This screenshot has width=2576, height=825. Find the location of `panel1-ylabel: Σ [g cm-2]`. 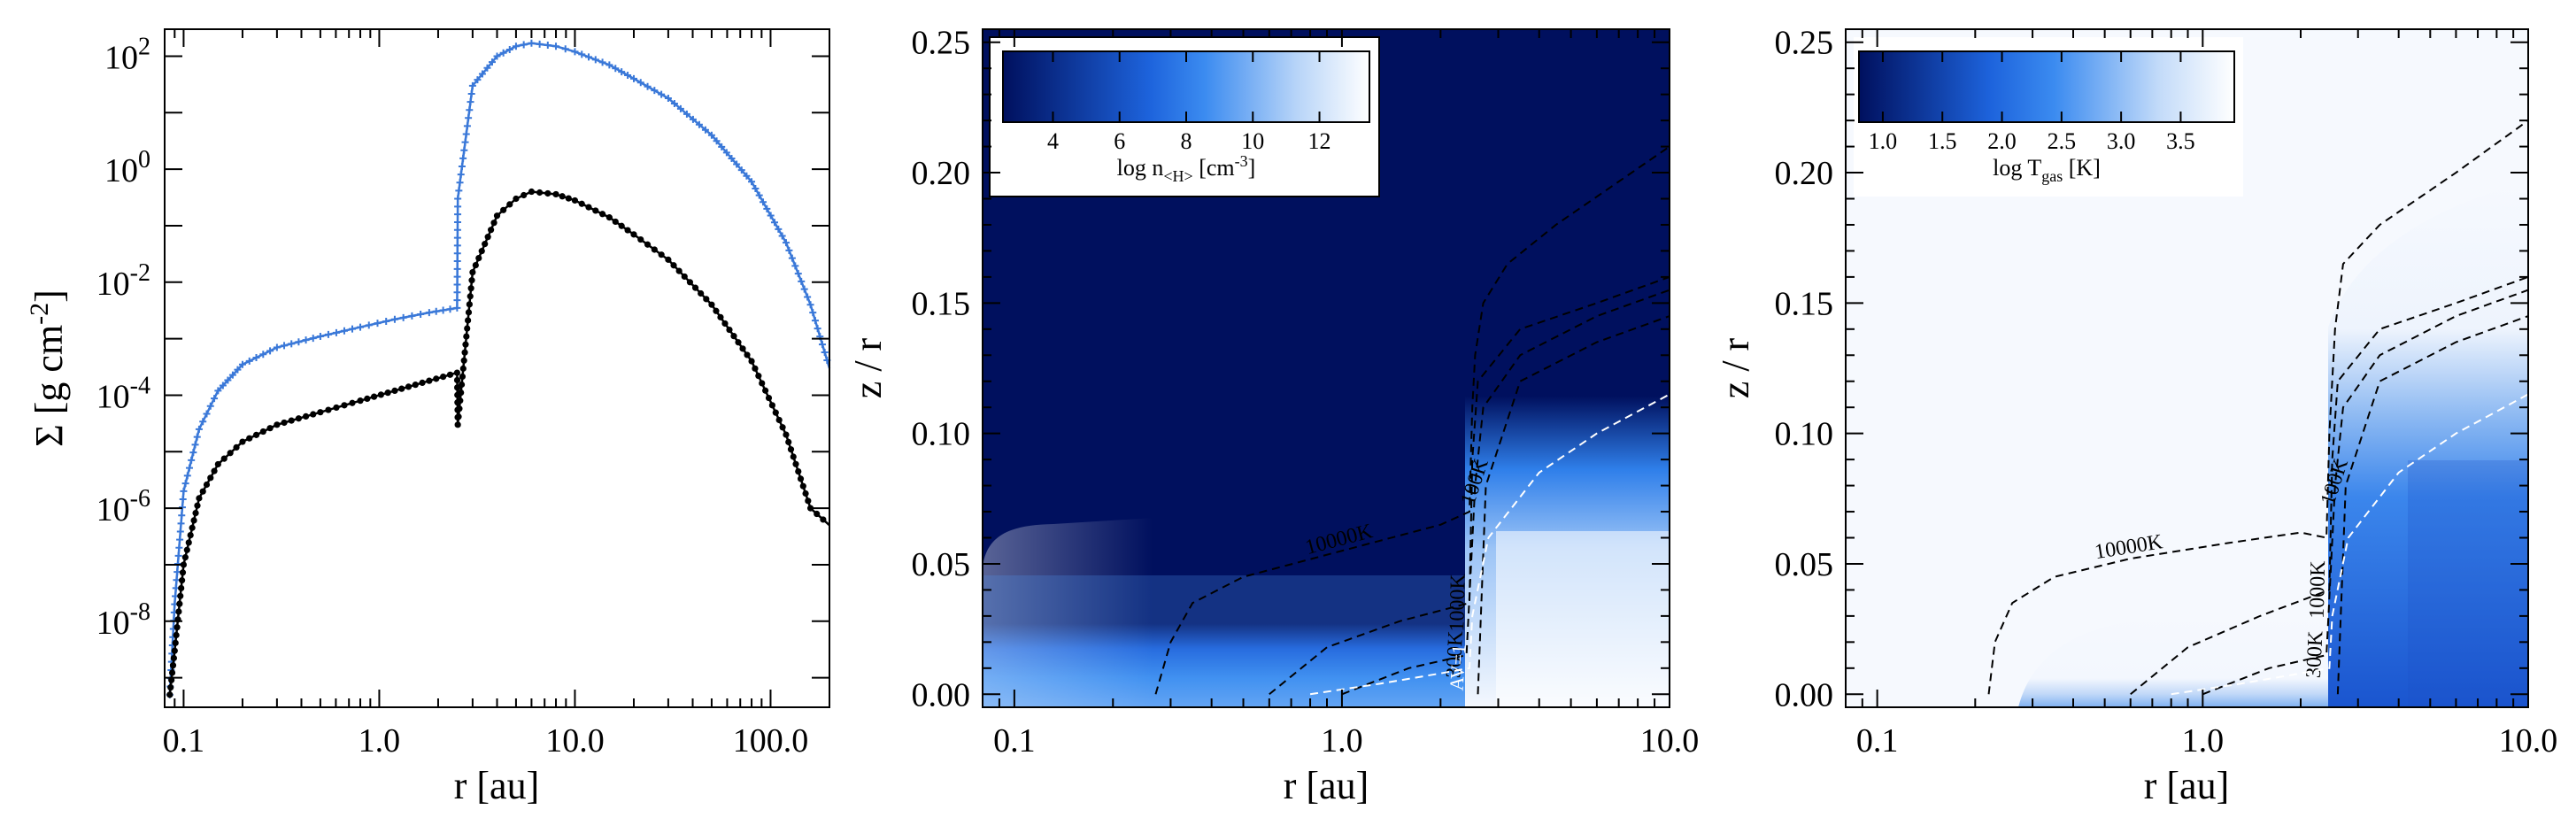

panel1-ylabel: Σ [g cm-2] is located at coordinates (48, 368).